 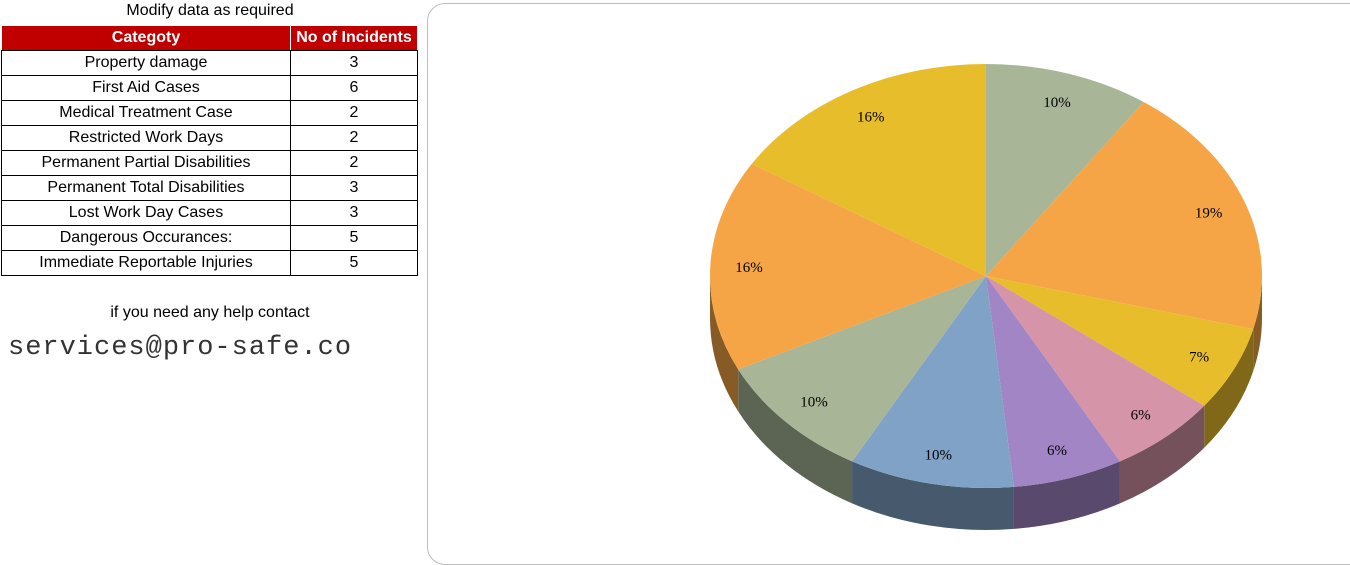 I want to click on incident-count-cell: 6, so click(x=354, y=88).